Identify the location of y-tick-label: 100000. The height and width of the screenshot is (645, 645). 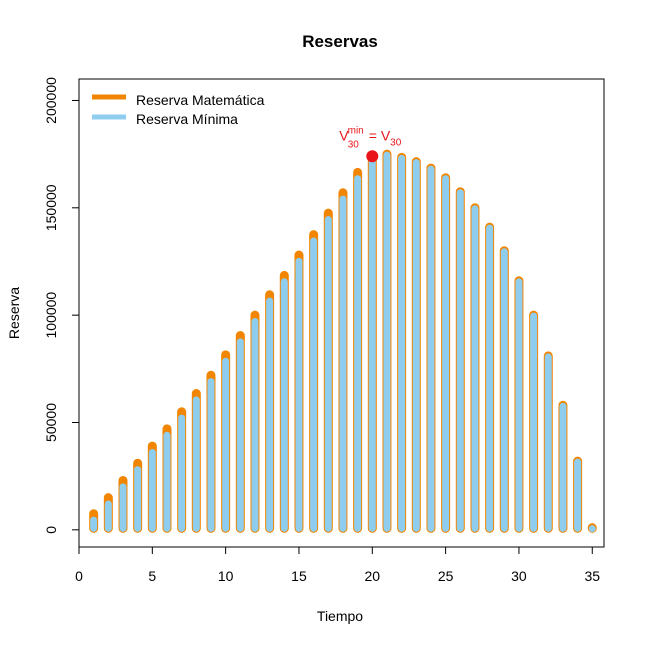
(51, 315).